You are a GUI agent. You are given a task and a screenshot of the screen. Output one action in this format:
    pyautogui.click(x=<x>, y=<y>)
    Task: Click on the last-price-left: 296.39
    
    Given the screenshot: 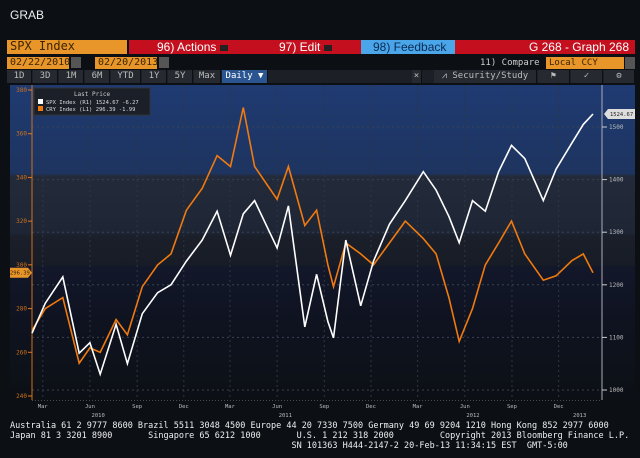 What is the action you would take?
    pyautogui.click(x=20, y=274)
    